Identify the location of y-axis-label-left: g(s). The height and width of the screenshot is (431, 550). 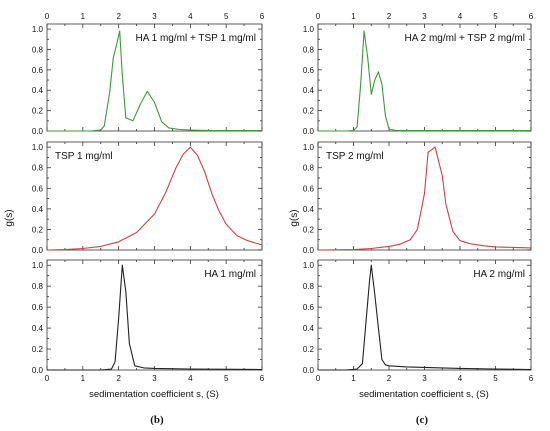
(9, 217).